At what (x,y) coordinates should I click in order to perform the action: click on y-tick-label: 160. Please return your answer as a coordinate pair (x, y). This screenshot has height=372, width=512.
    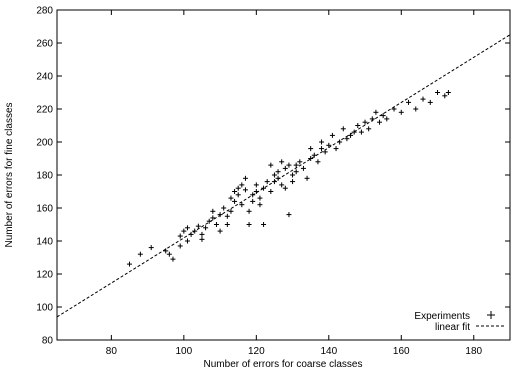
    Looking at the image, I should click on (44, 209).